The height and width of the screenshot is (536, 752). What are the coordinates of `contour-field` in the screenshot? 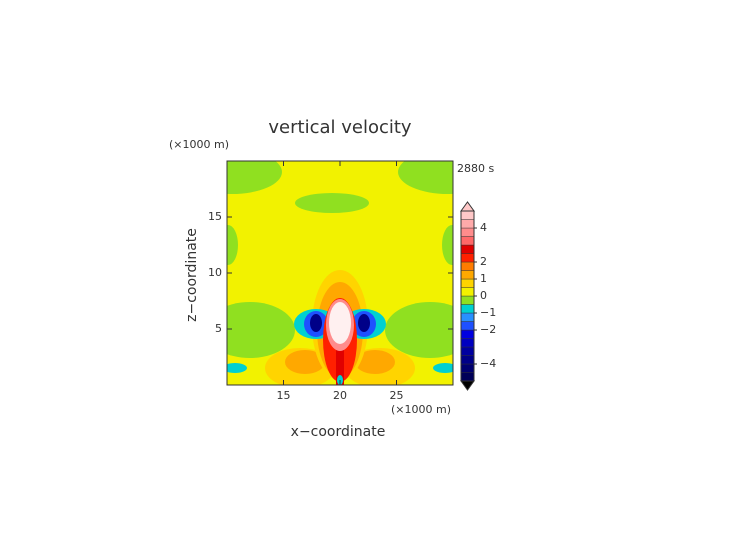 It's located at (340, 273).